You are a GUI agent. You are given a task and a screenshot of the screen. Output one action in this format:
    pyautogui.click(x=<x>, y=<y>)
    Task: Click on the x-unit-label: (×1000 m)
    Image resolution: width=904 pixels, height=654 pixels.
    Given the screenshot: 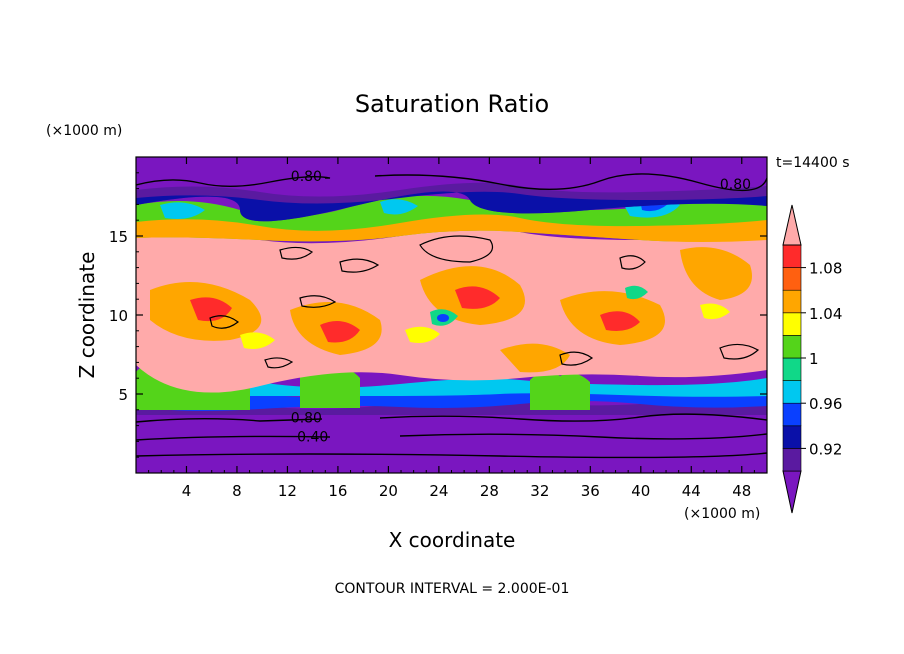 What is the action you would take?
    pyautogui.click(x=722, y=514)
    